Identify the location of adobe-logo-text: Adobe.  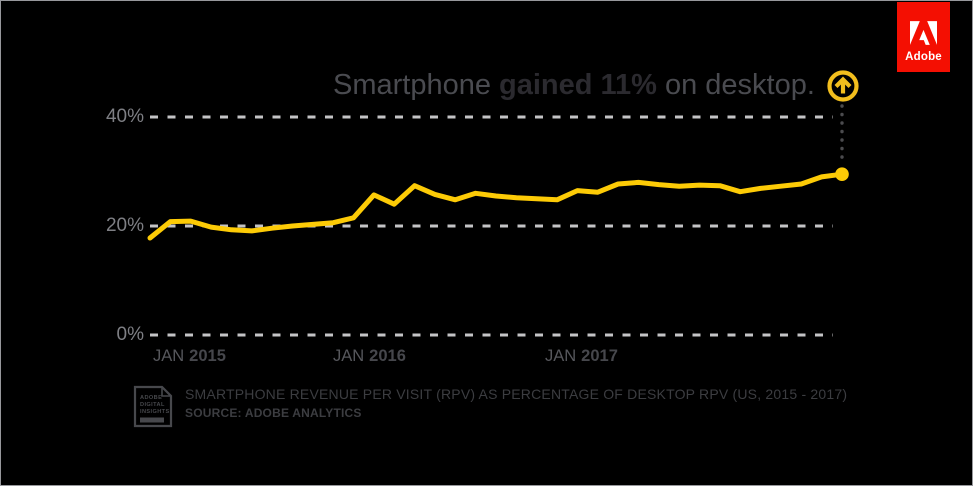
(923, 57).